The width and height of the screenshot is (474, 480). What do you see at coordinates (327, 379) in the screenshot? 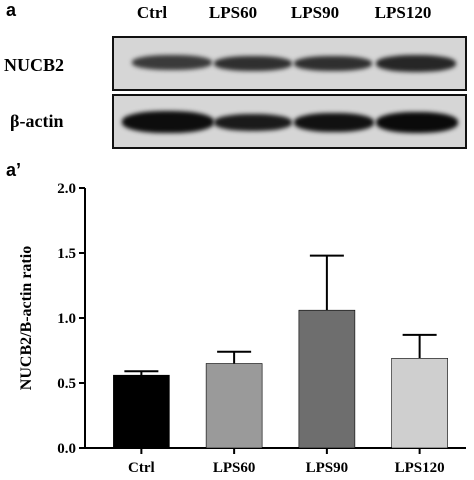
I see `bar-lps90` at bounding box center [327, 379].